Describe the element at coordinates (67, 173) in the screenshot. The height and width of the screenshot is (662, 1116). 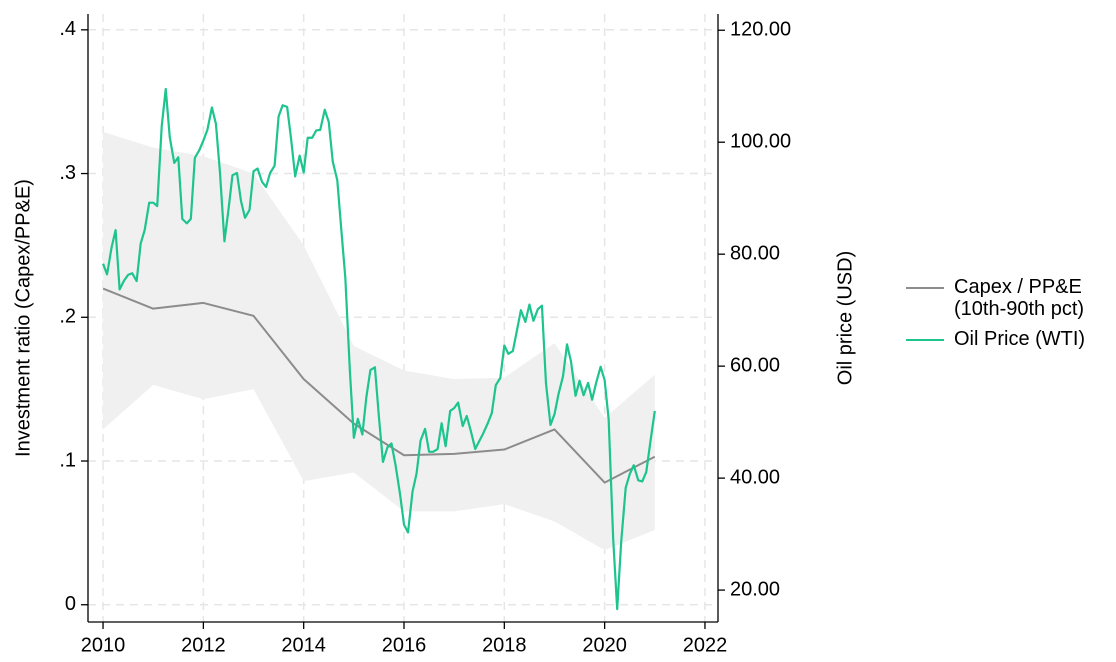
I see `y-tick-label: .3` at that location.